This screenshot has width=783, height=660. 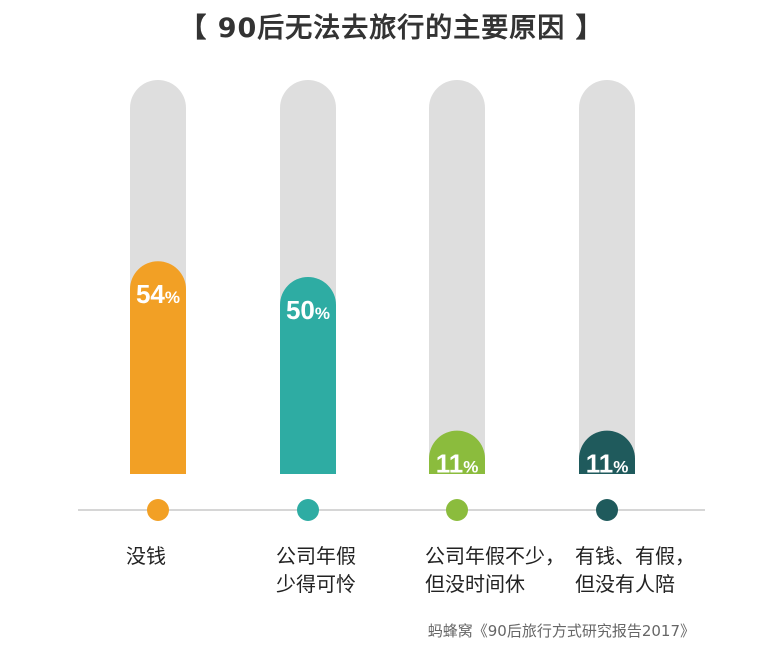 I want to click on category-label-line: 但没有人陪, so click(x=625, y=584).